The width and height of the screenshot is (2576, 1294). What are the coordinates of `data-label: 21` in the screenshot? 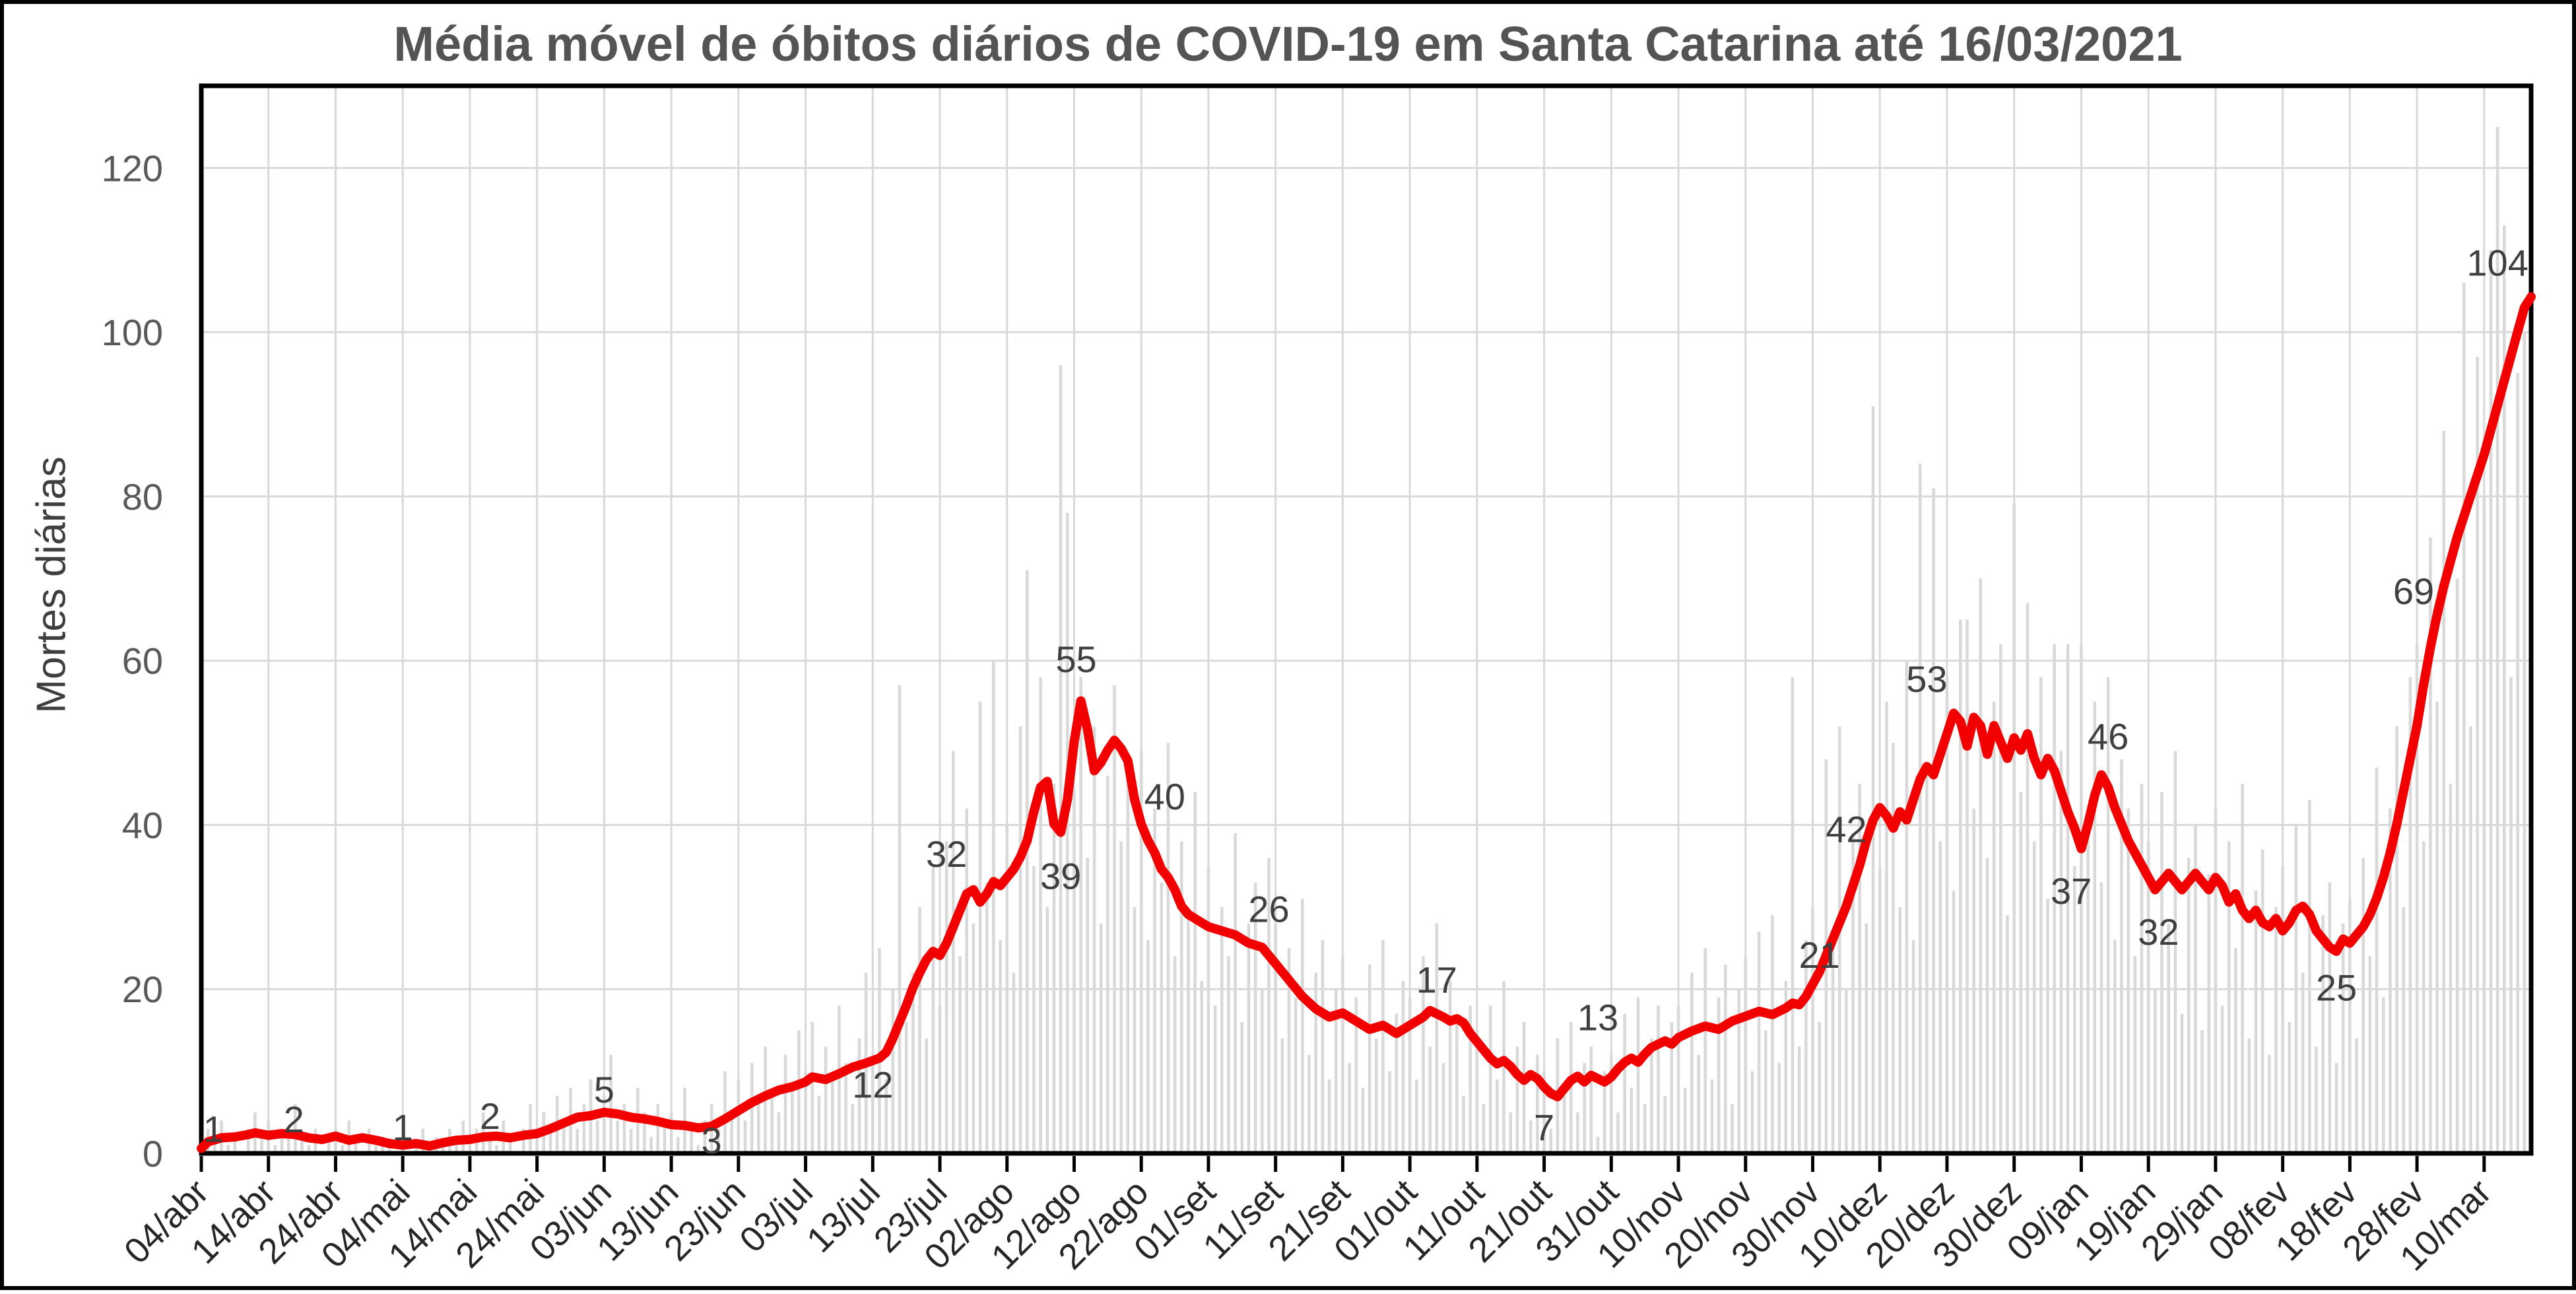 It's located at (1819, 955).